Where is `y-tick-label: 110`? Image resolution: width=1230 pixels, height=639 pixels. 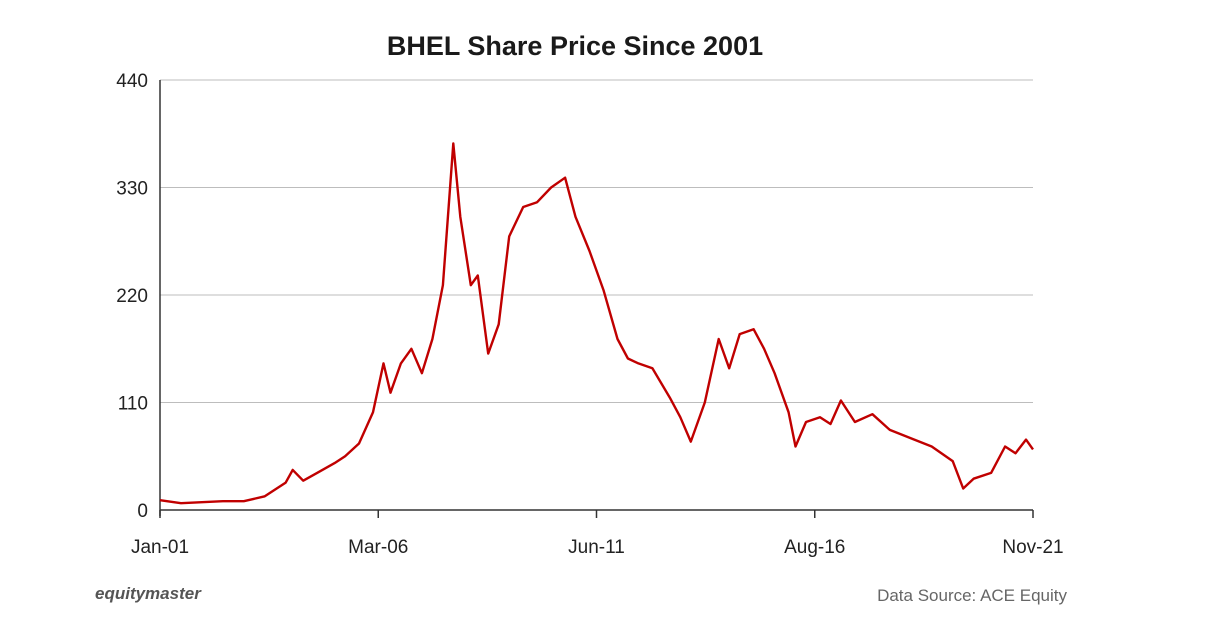 y-tick-label: 110 is located at coordinates (133, 404).